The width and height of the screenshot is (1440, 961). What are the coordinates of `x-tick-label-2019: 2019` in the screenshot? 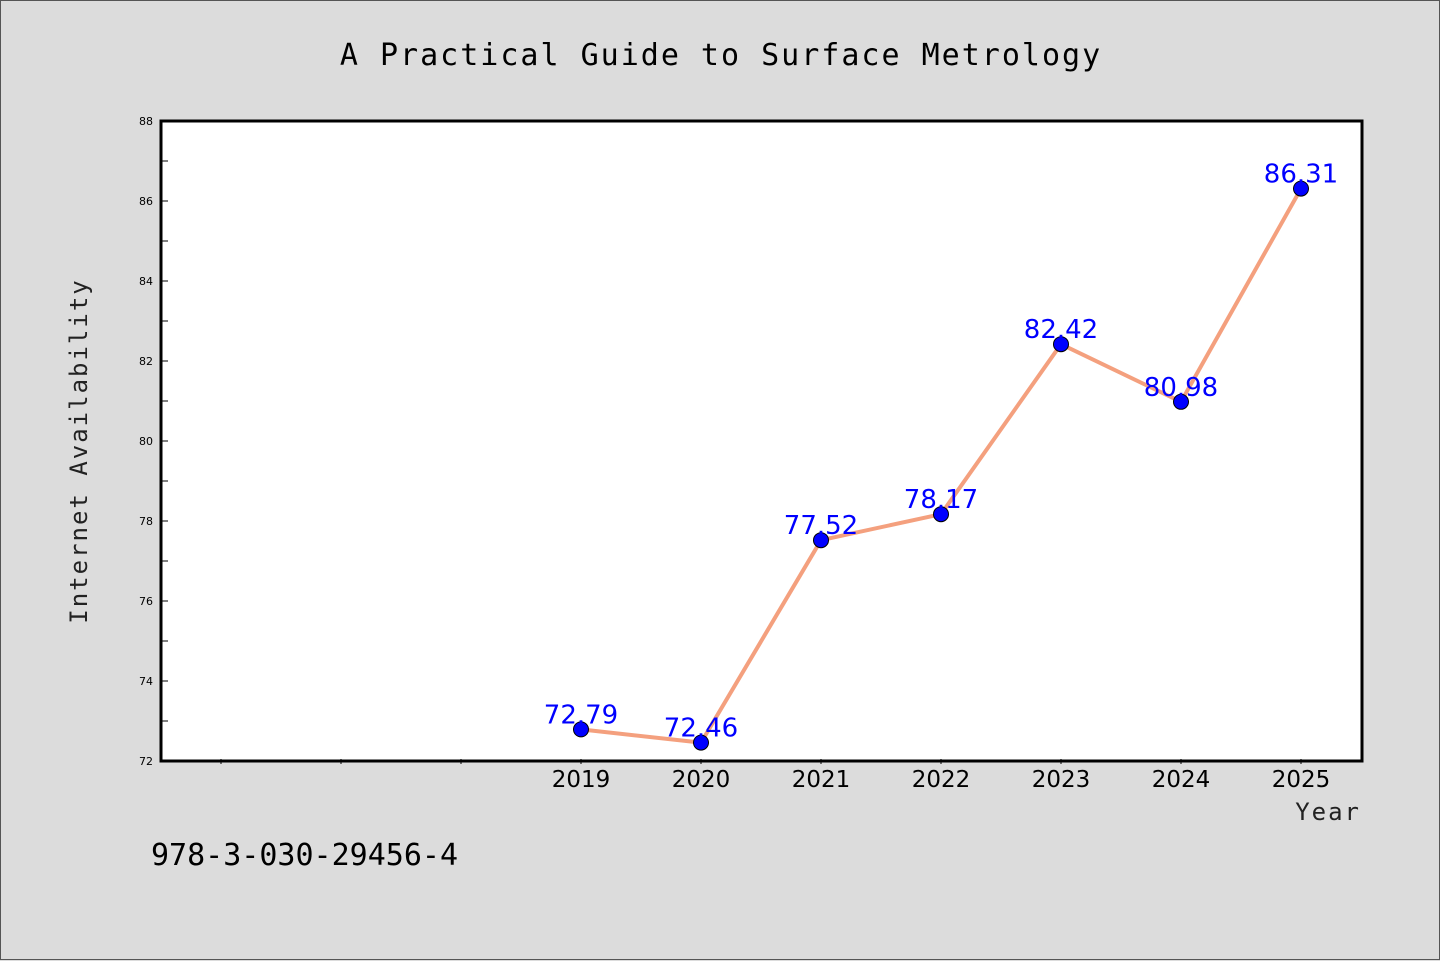 It's located at (581, 780).